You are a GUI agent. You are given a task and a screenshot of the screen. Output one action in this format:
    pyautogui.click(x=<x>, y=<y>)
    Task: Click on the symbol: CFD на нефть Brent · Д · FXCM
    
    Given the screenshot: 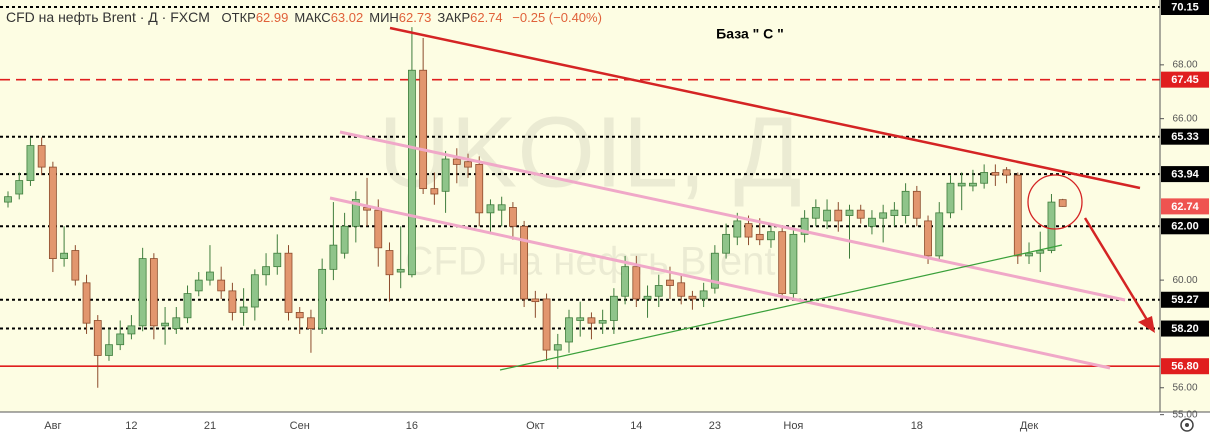 What is the action you would take?
    pyautogui.click(x=108, y=17)
    